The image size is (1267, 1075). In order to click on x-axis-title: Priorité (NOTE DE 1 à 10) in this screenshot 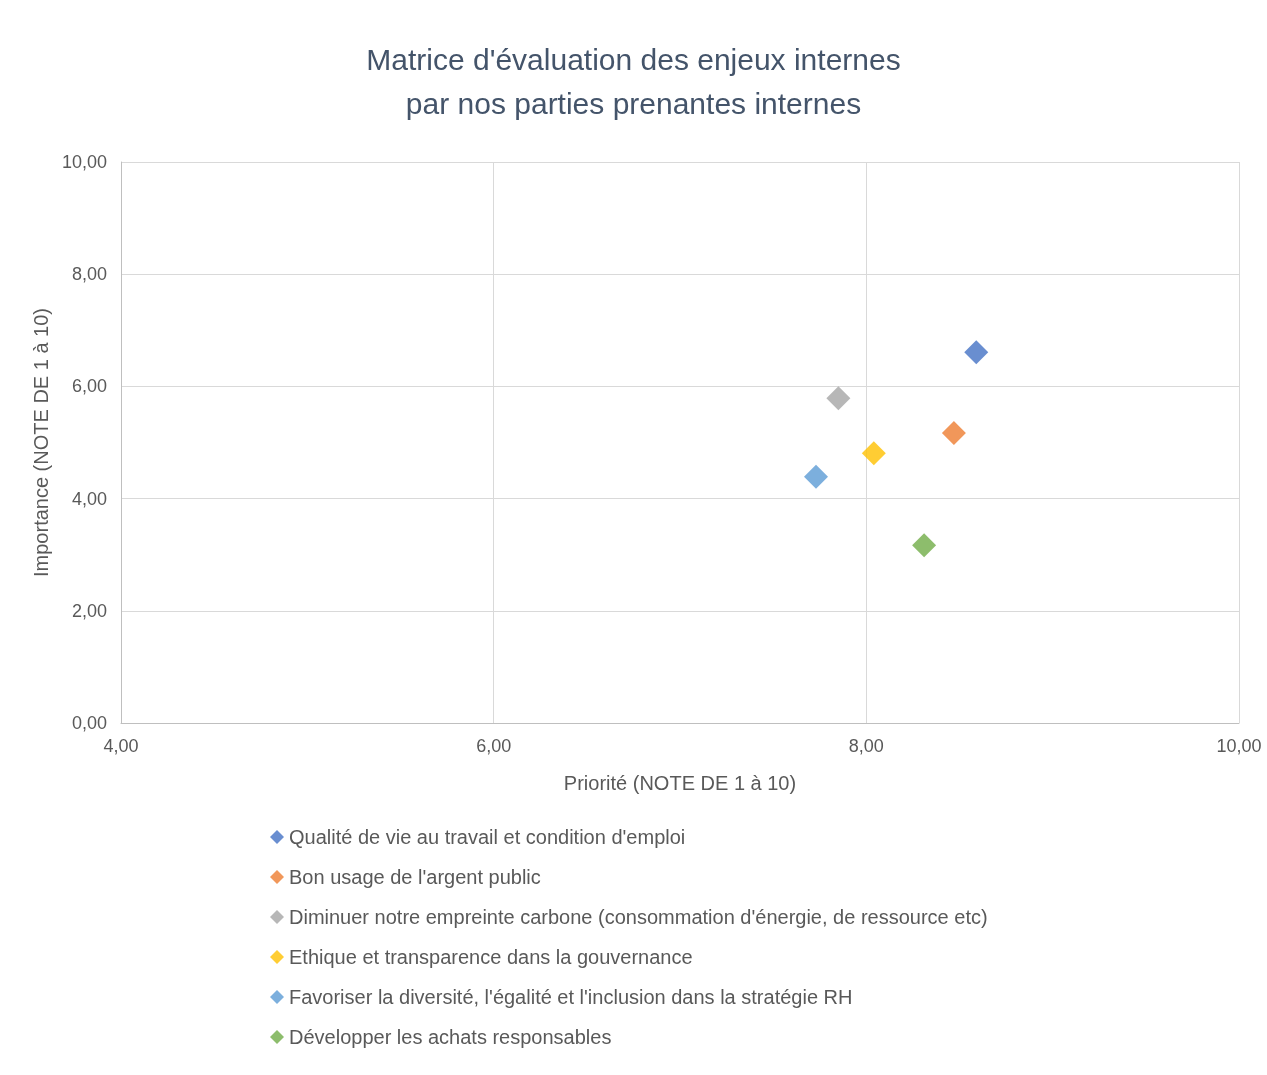, I will do `click(680, 783)`.